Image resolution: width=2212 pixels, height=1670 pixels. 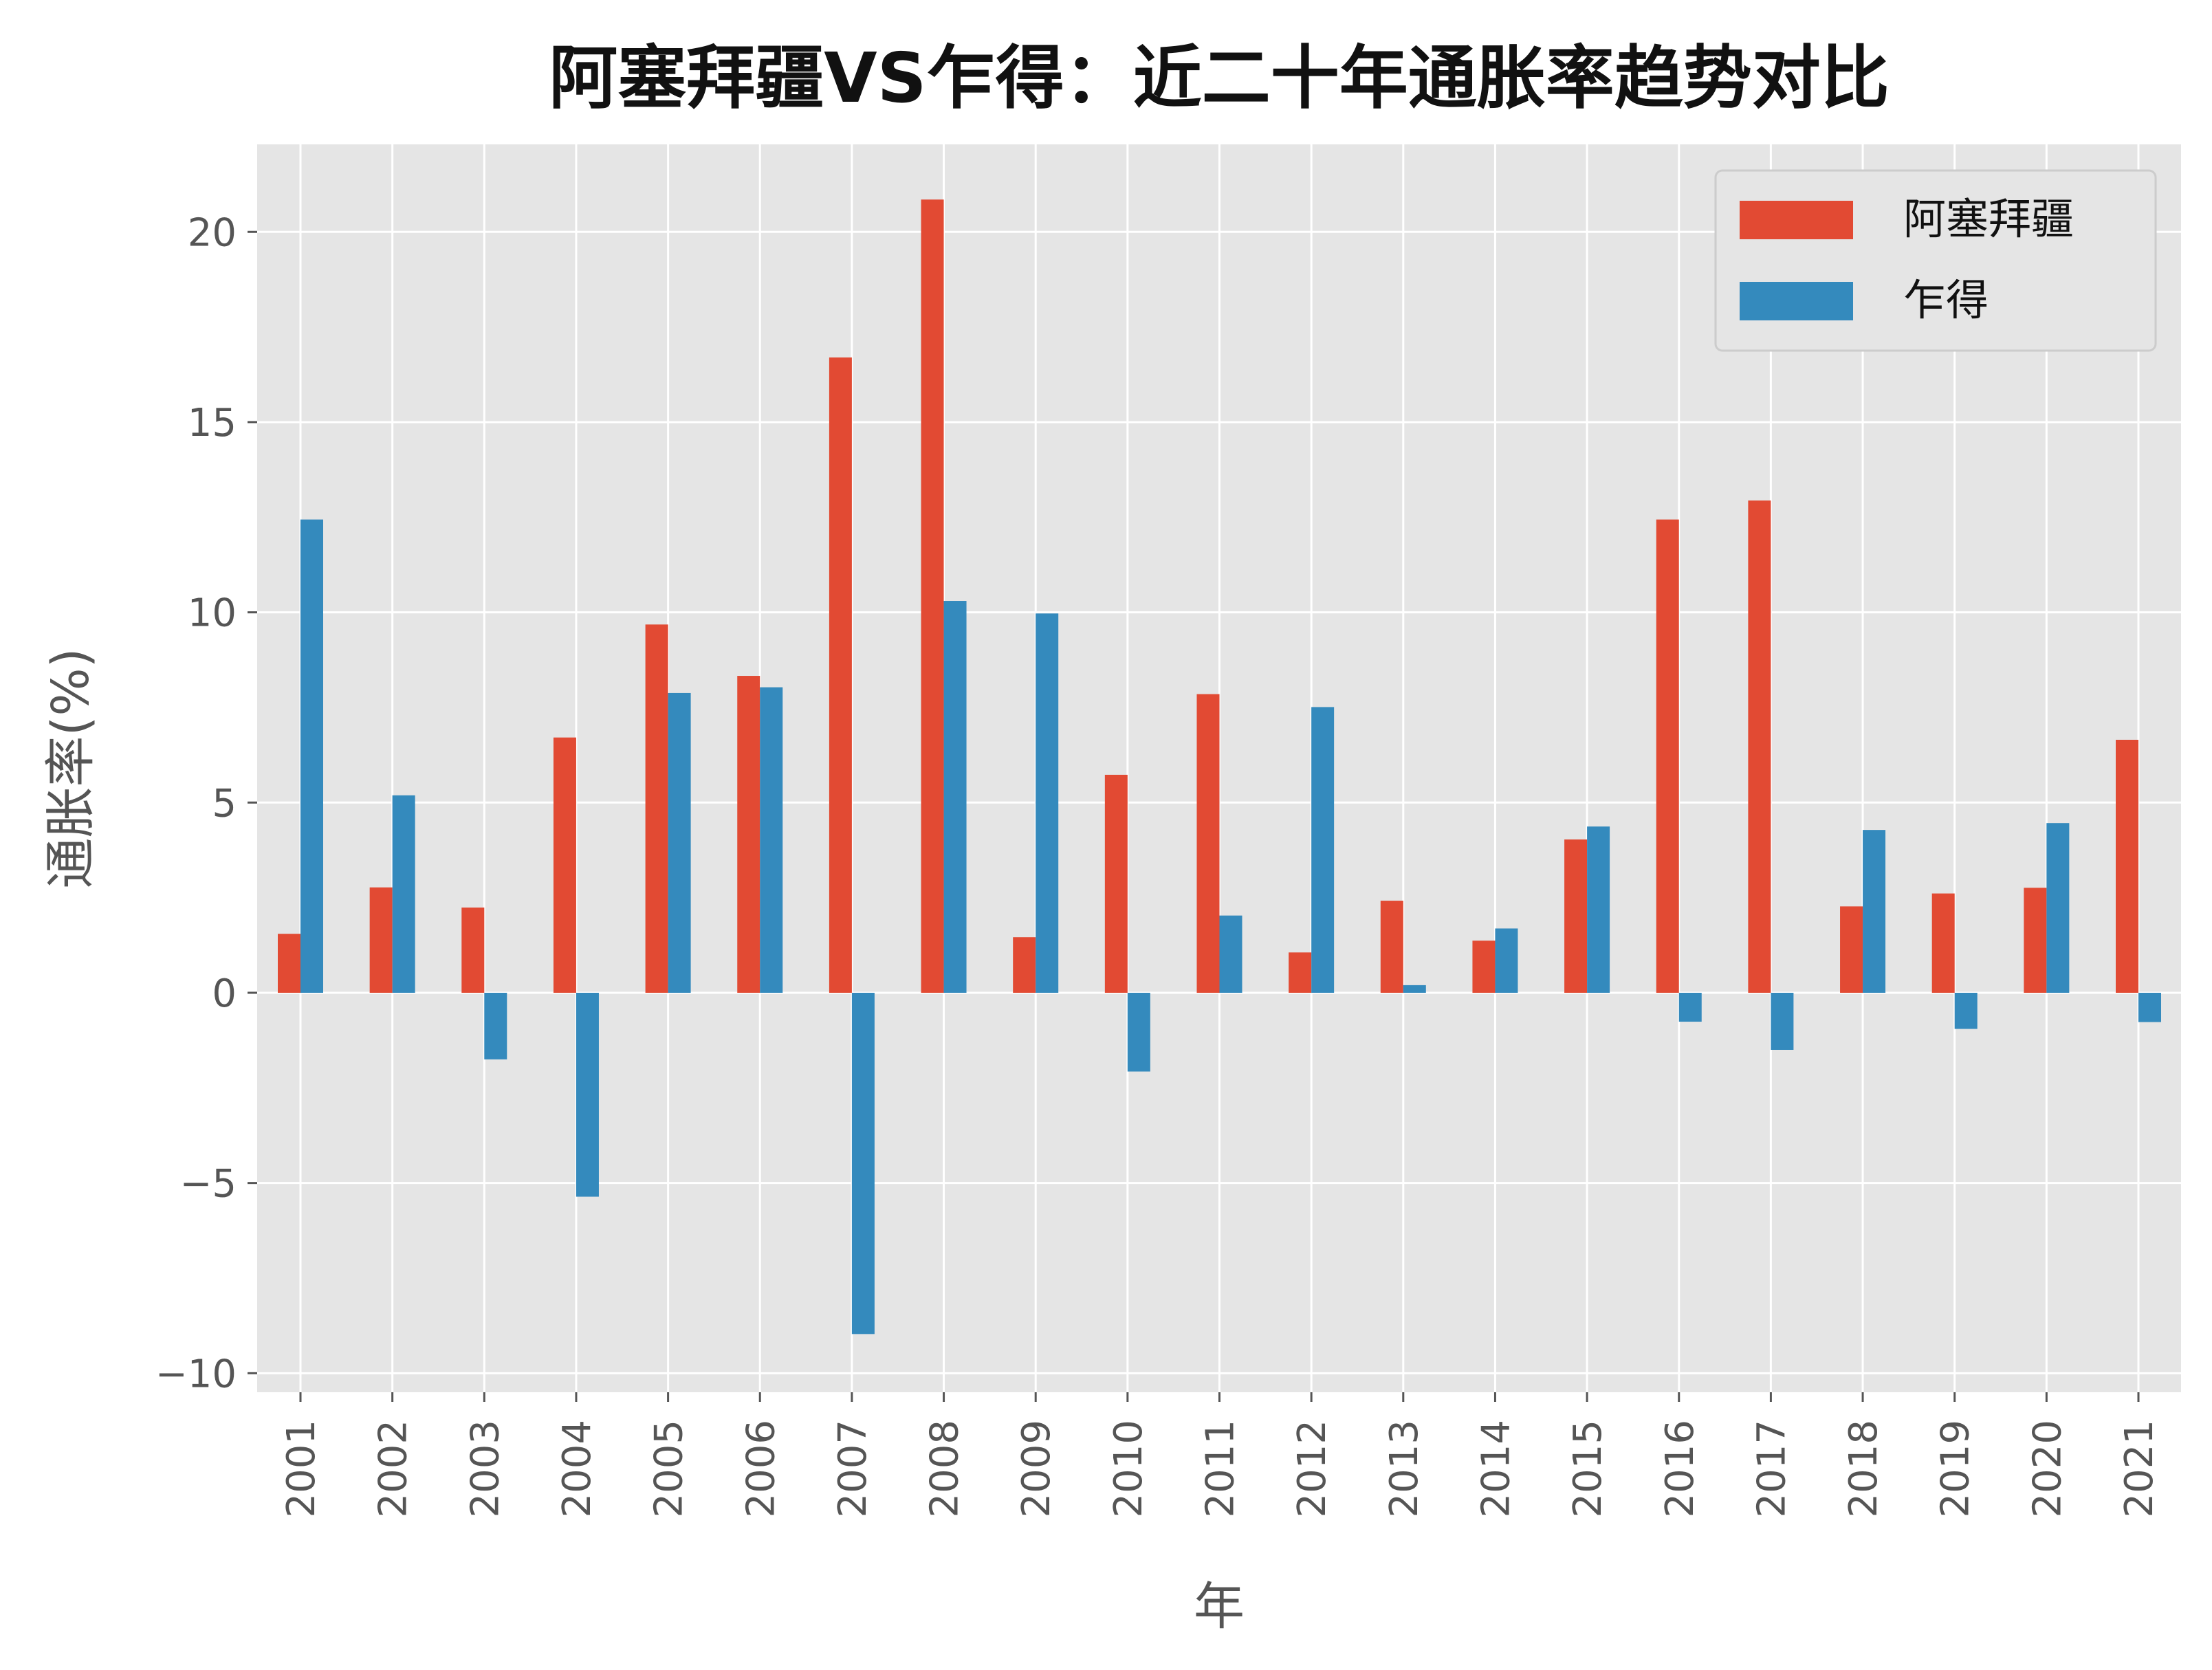 I want to click on x-tick-label: 2011, so click(x=1220, y=1469).